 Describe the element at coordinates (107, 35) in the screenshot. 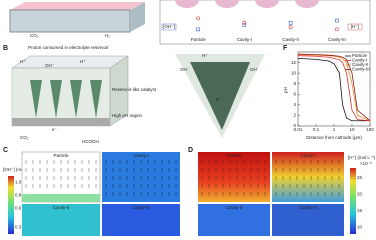

I see `h2-label: H₂` at that location.